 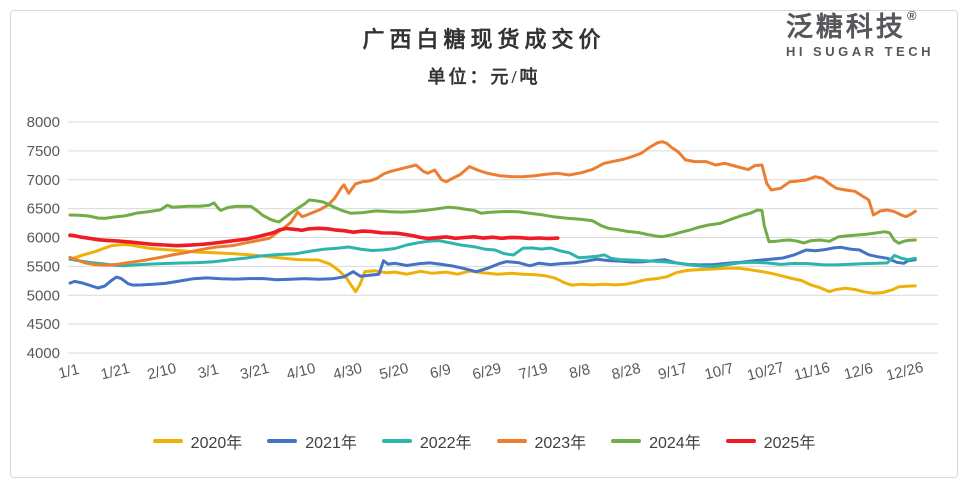 I want to click on legend-item-2023年: 2023年, so click(x=541, y=441).